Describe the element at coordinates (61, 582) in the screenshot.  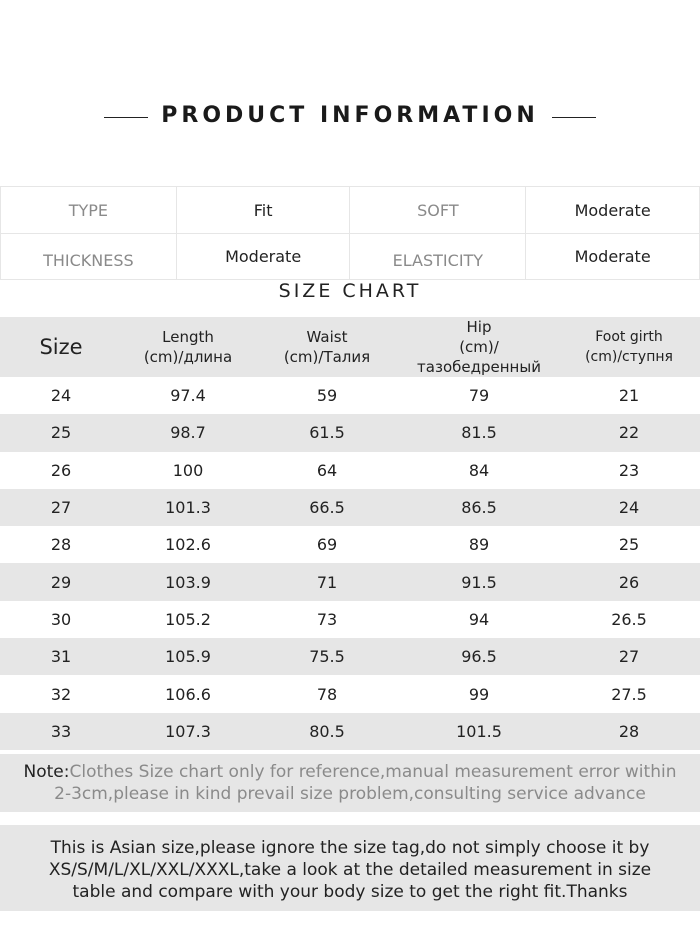
I see `cell-size: 29` at that location.